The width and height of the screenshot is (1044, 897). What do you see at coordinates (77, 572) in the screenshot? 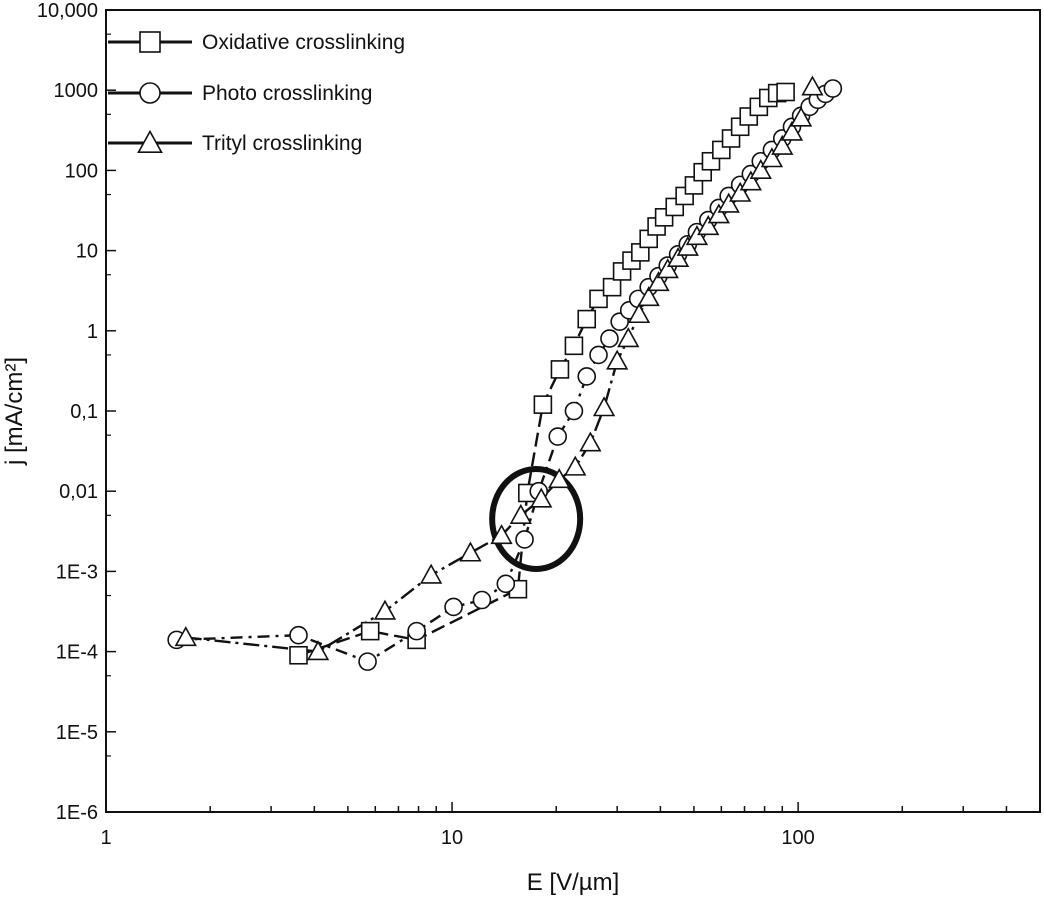
I see `y-tick-label: 1E-3` at bounding box center [77, 572].